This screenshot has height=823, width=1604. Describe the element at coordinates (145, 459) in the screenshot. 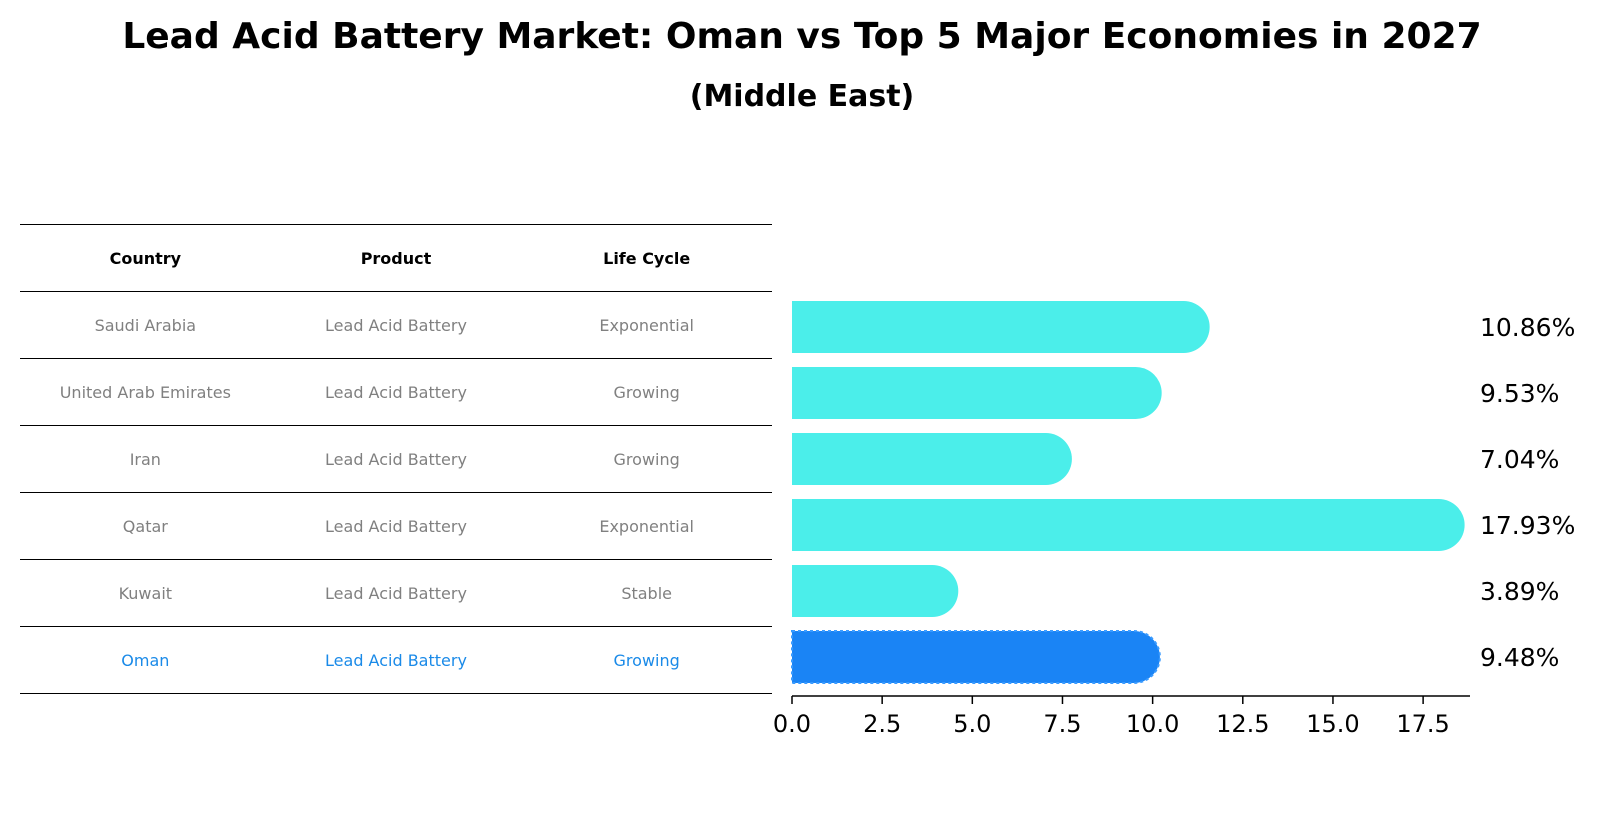

I see `cell-country: Iran` at that location.